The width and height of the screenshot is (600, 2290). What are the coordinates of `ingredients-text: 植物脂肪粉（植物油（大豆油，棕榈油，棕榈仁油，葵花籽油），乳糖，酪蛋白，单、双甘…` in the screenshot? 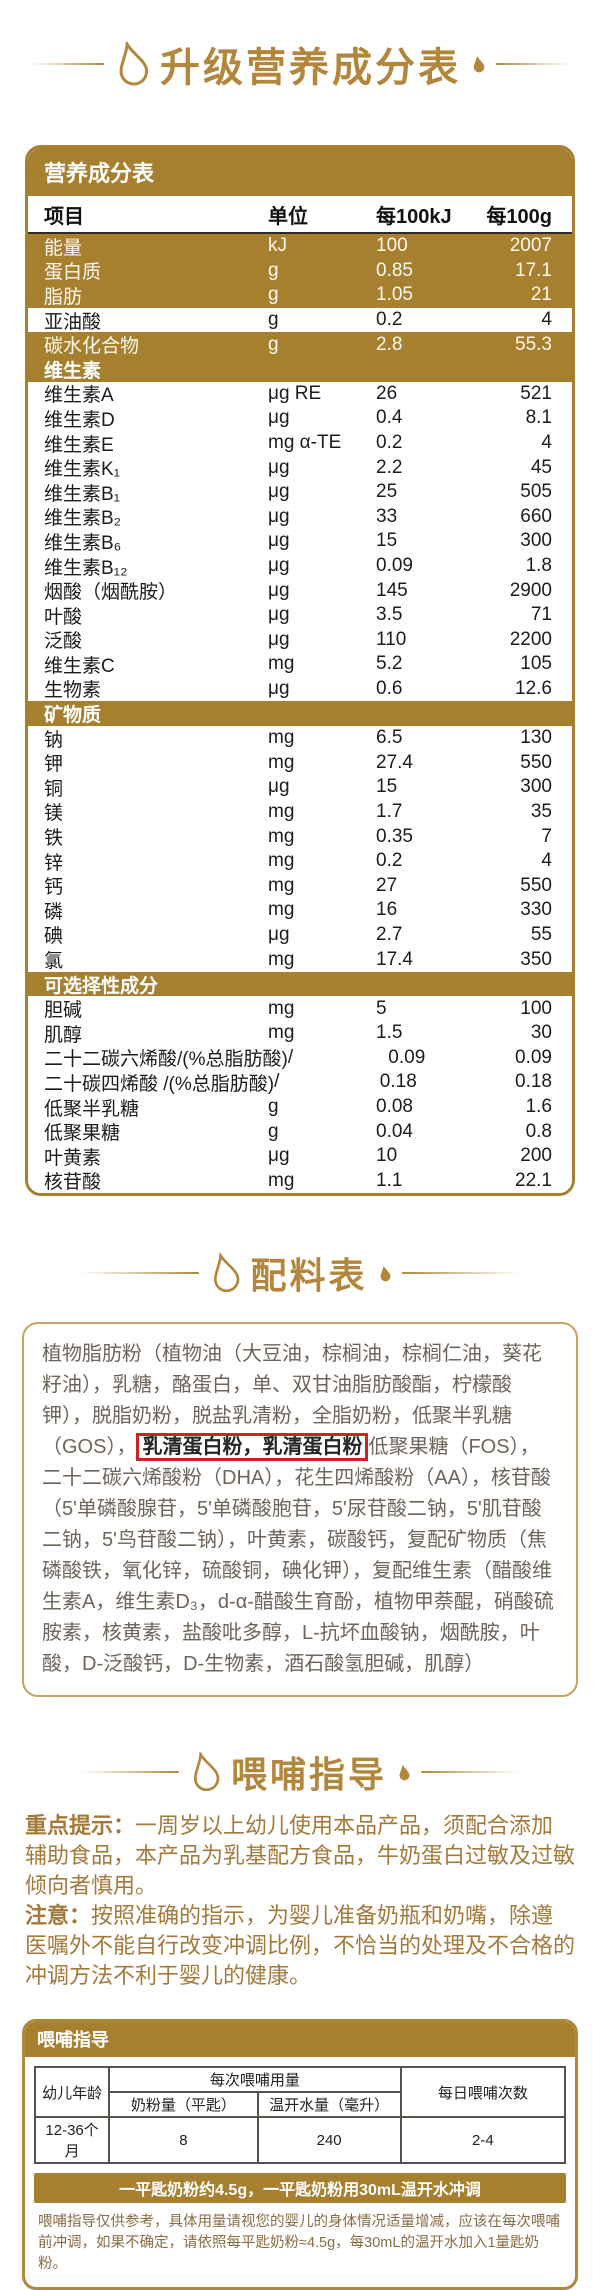 It's located at (292, 1401).